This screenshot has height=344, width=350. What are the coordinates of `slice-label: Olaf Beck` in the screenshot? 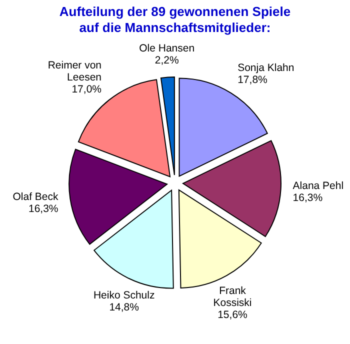 It's located at (36, 197).